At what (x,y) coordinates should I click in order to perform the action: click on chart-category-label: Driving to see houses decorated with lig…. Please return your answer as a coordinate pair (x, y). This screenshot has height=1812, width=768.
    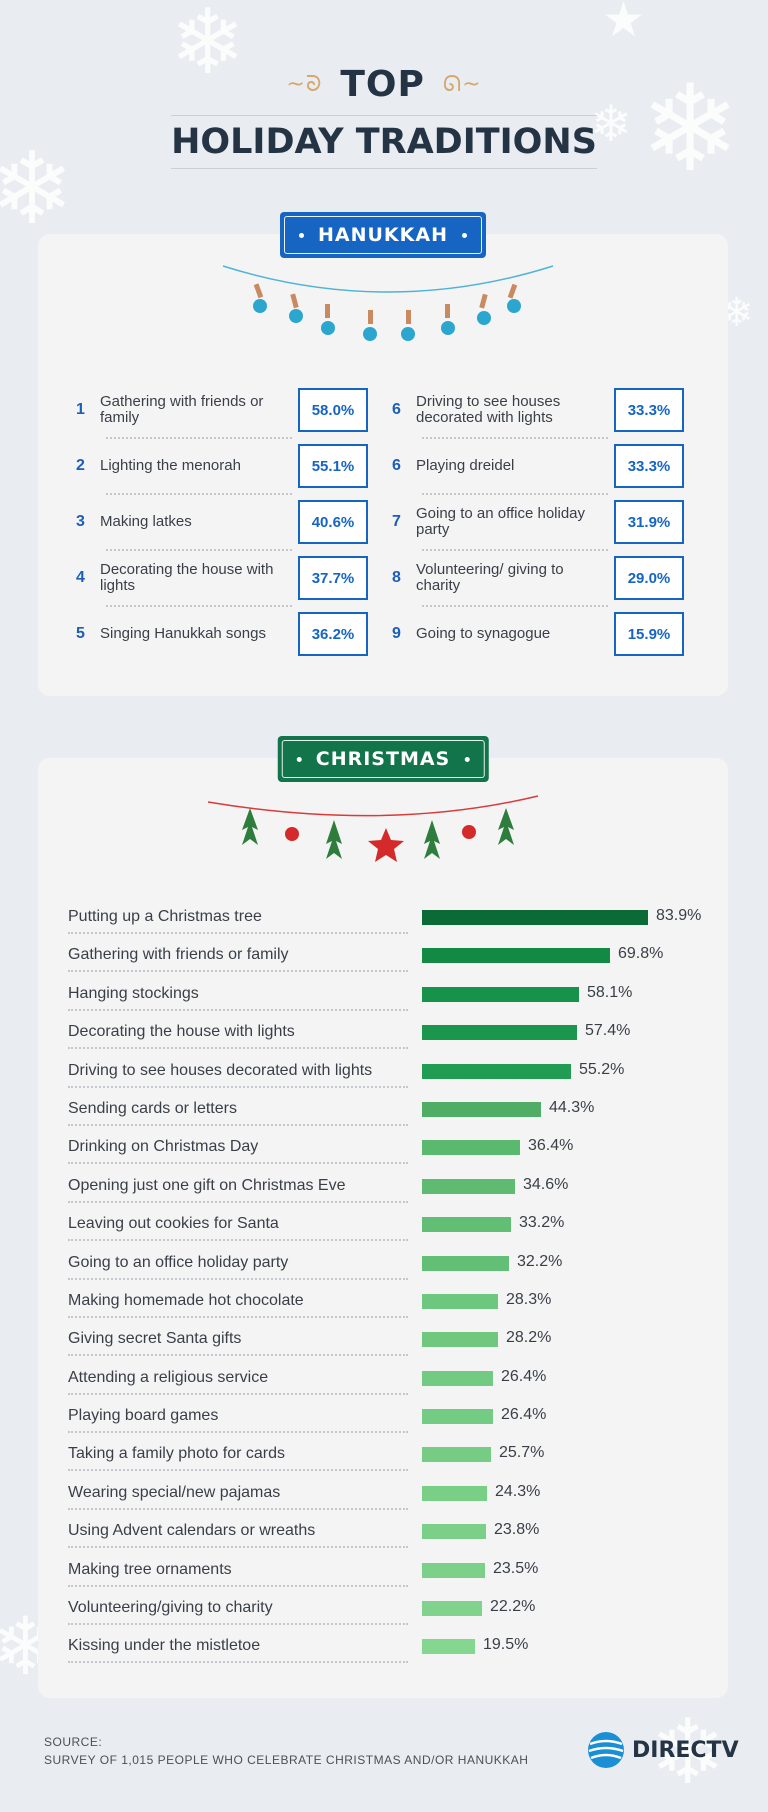
    Looking at the image, I should click on (220, 1070).